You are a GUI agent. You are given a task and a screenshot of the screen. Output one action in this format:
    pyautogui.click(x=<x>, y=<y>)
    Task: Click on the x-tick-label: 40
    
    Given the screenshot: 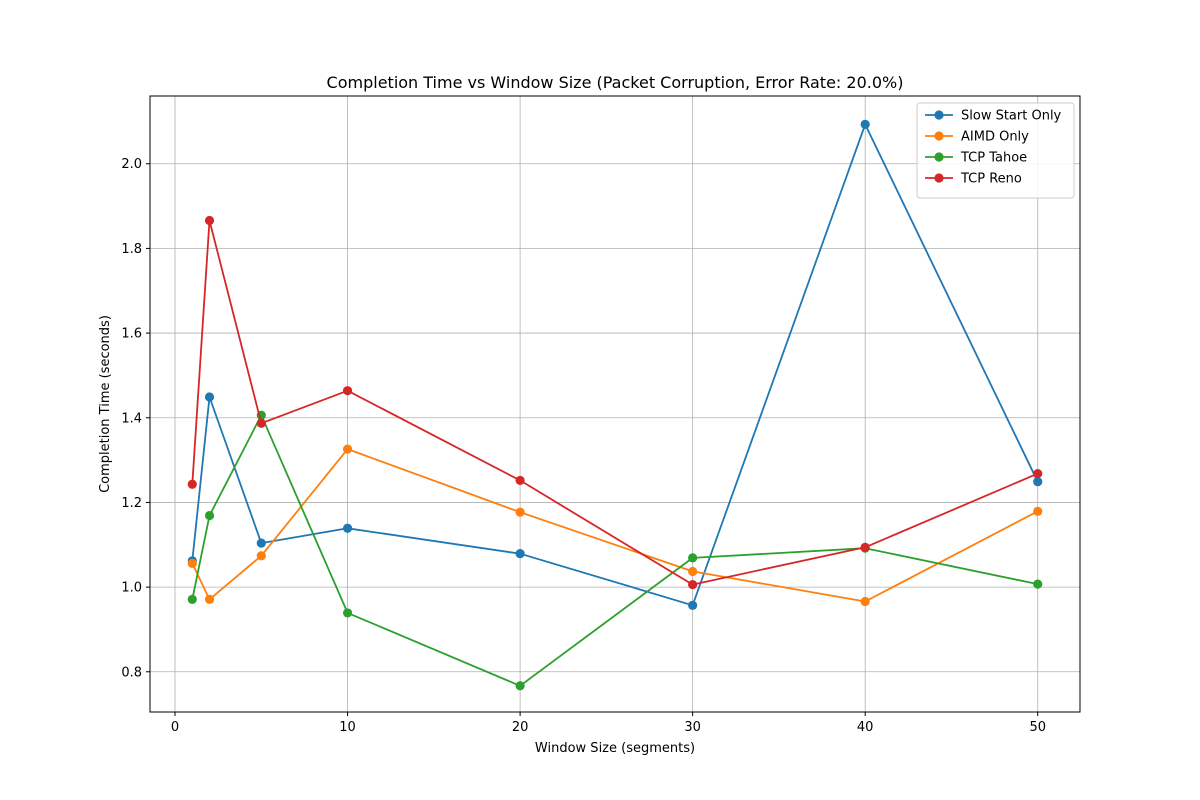 What is the action you would take?
    pyautogui.click(x=865, y=727)
    